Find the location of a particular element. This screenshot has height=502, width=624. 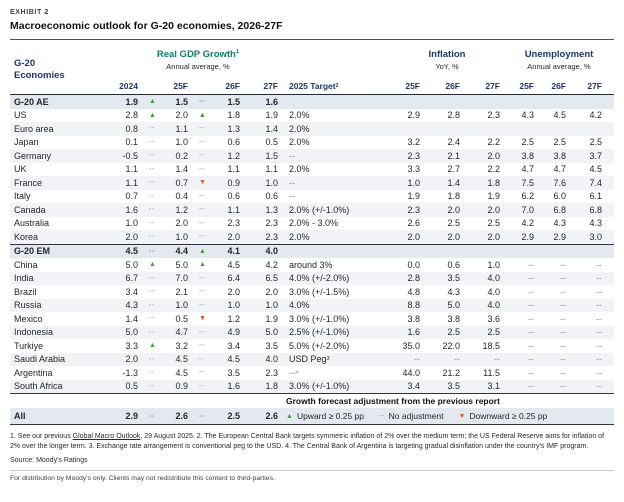

cell-inflation-25f: 2.6 is located at coordinates (413, 223).